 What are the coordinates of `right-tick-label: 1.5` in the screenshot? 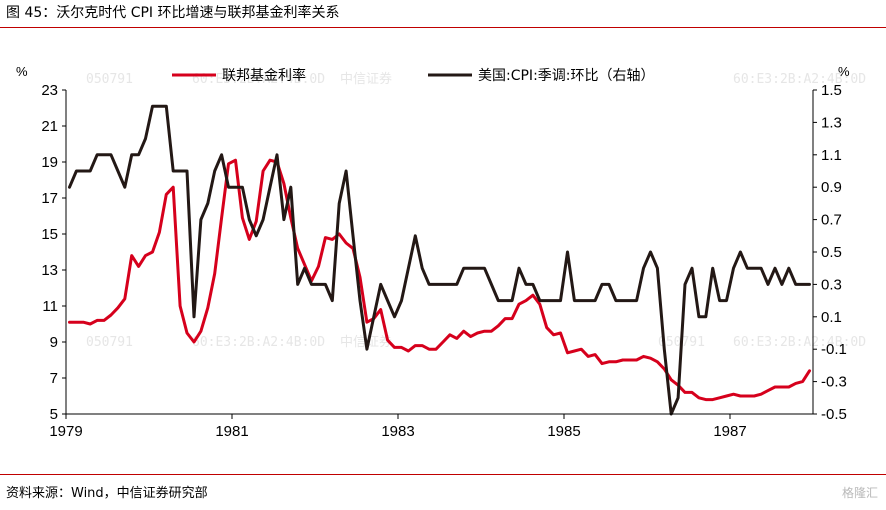 It's located at (831, 90).